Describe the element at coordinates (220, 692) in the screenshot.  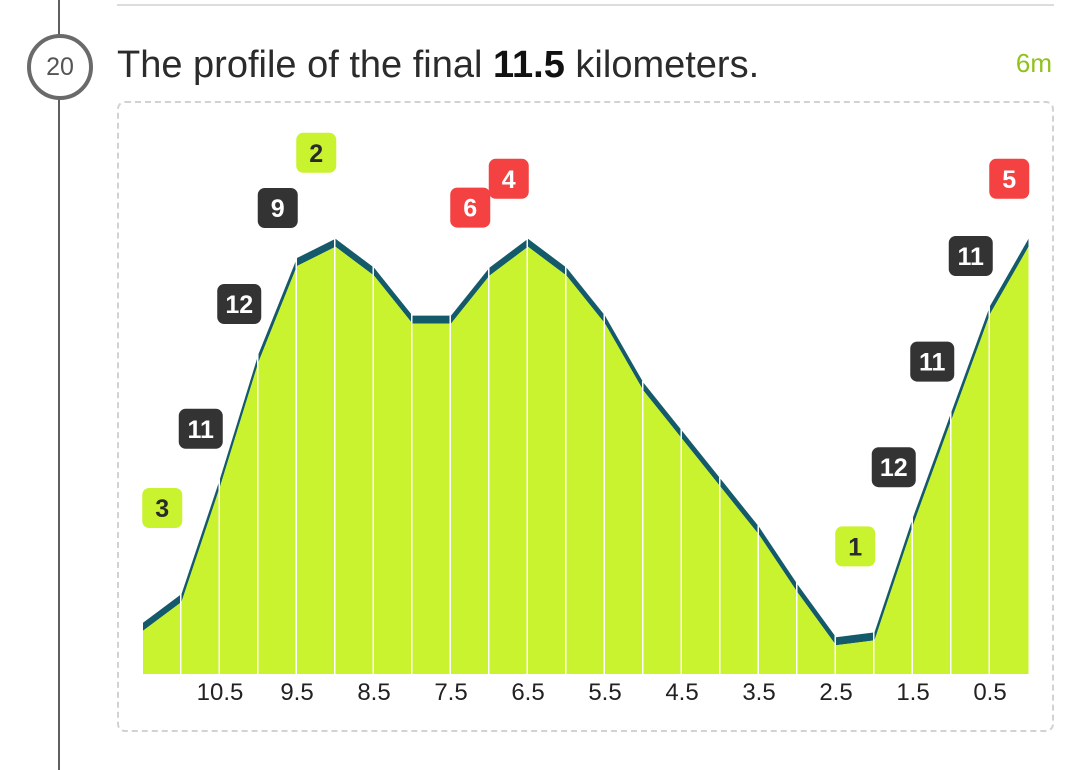
I see `x-tick-label: 10.5` at that location.